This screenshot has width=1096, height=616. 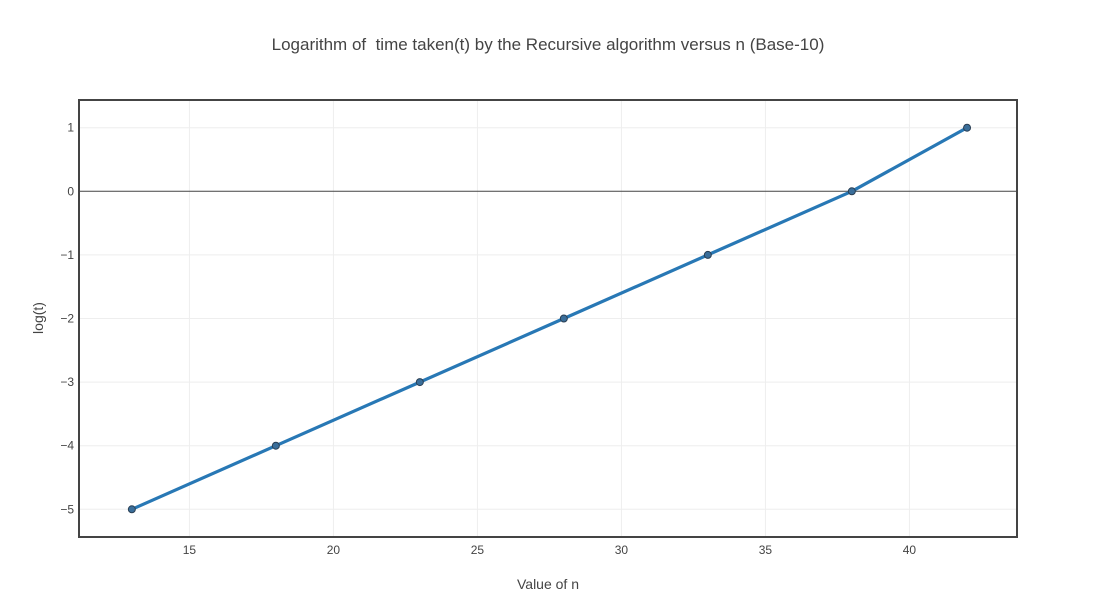 I want to click on y-tick-label-2: −1, so click(x=67, y=255).